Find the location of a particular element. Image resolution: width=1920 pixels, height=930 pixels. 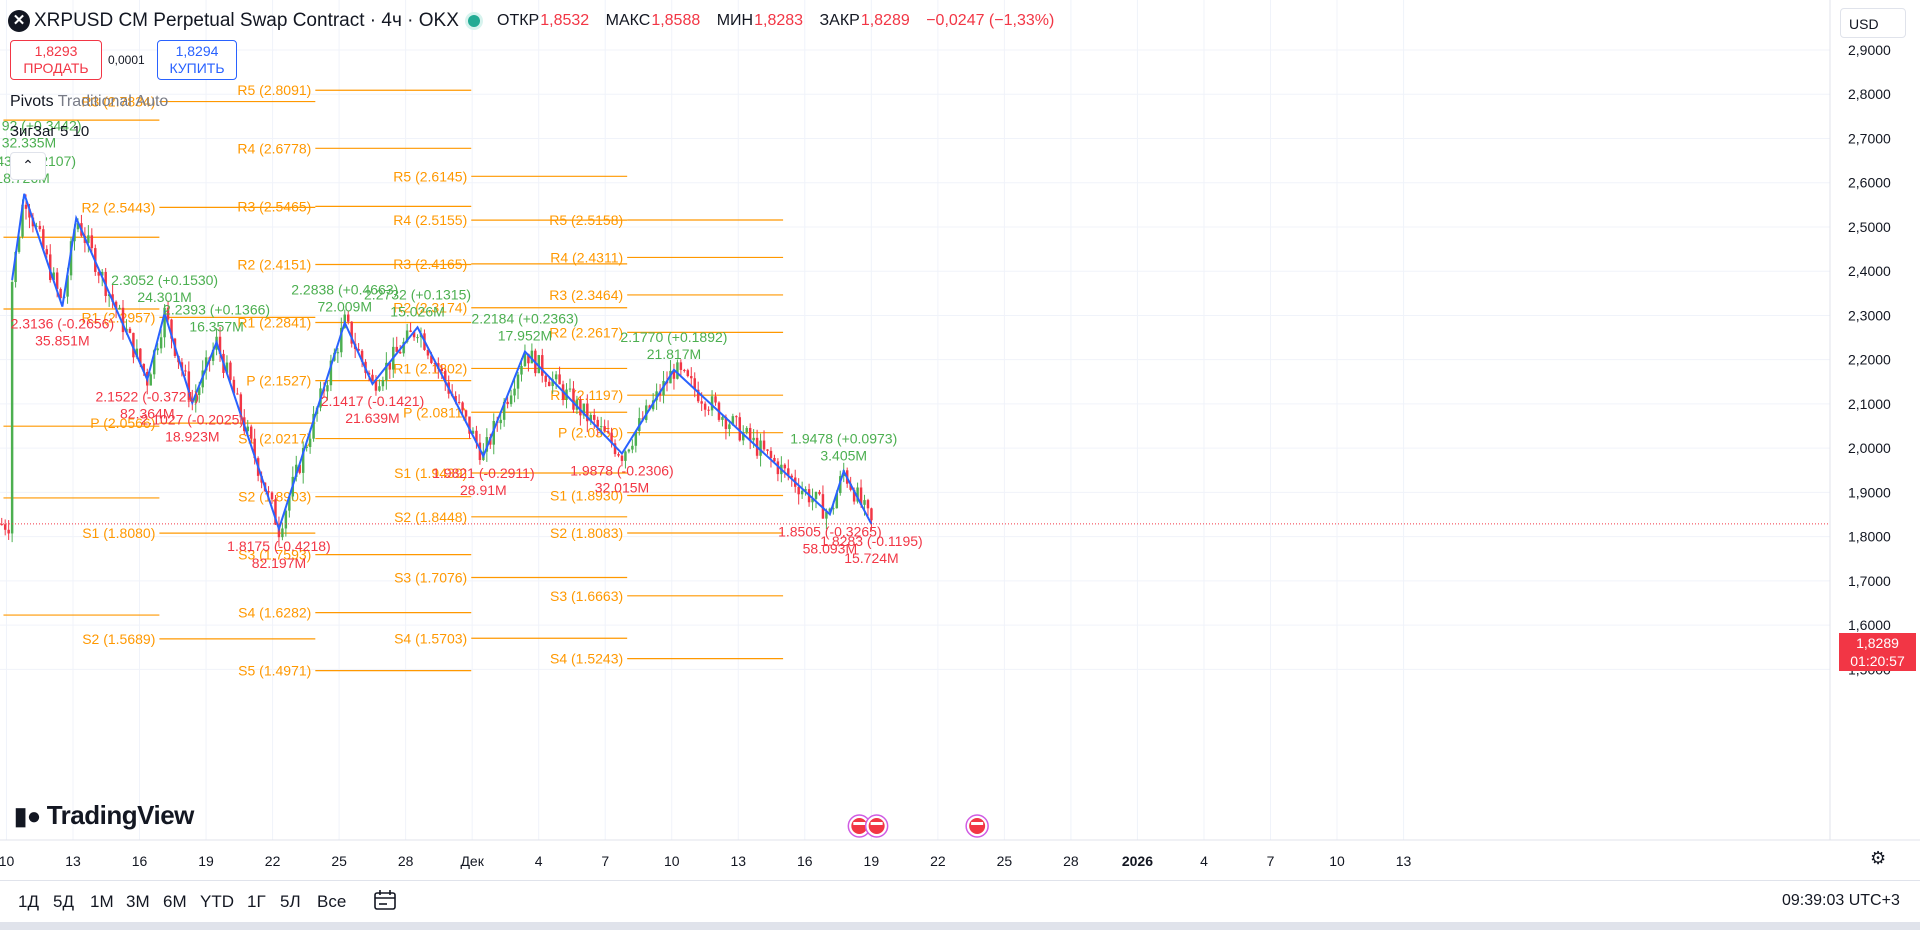

utc-clock: 09:39:03 UTC+3 is located at coordinates (1841, 900).